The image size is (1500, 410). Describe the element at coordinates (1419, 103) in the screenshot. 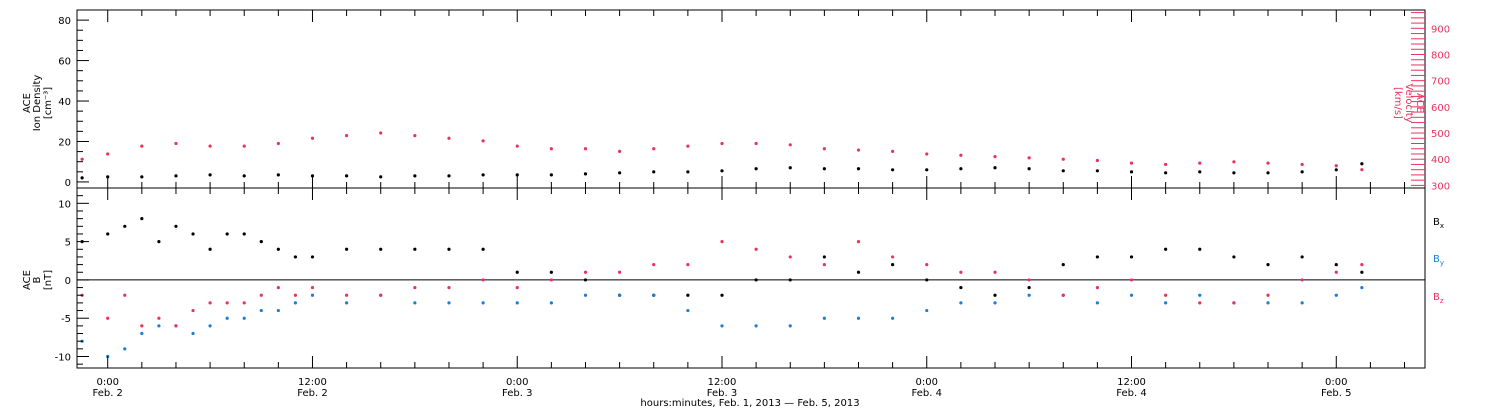

I see `velocity-axis-label-line1: ACE` at that location.